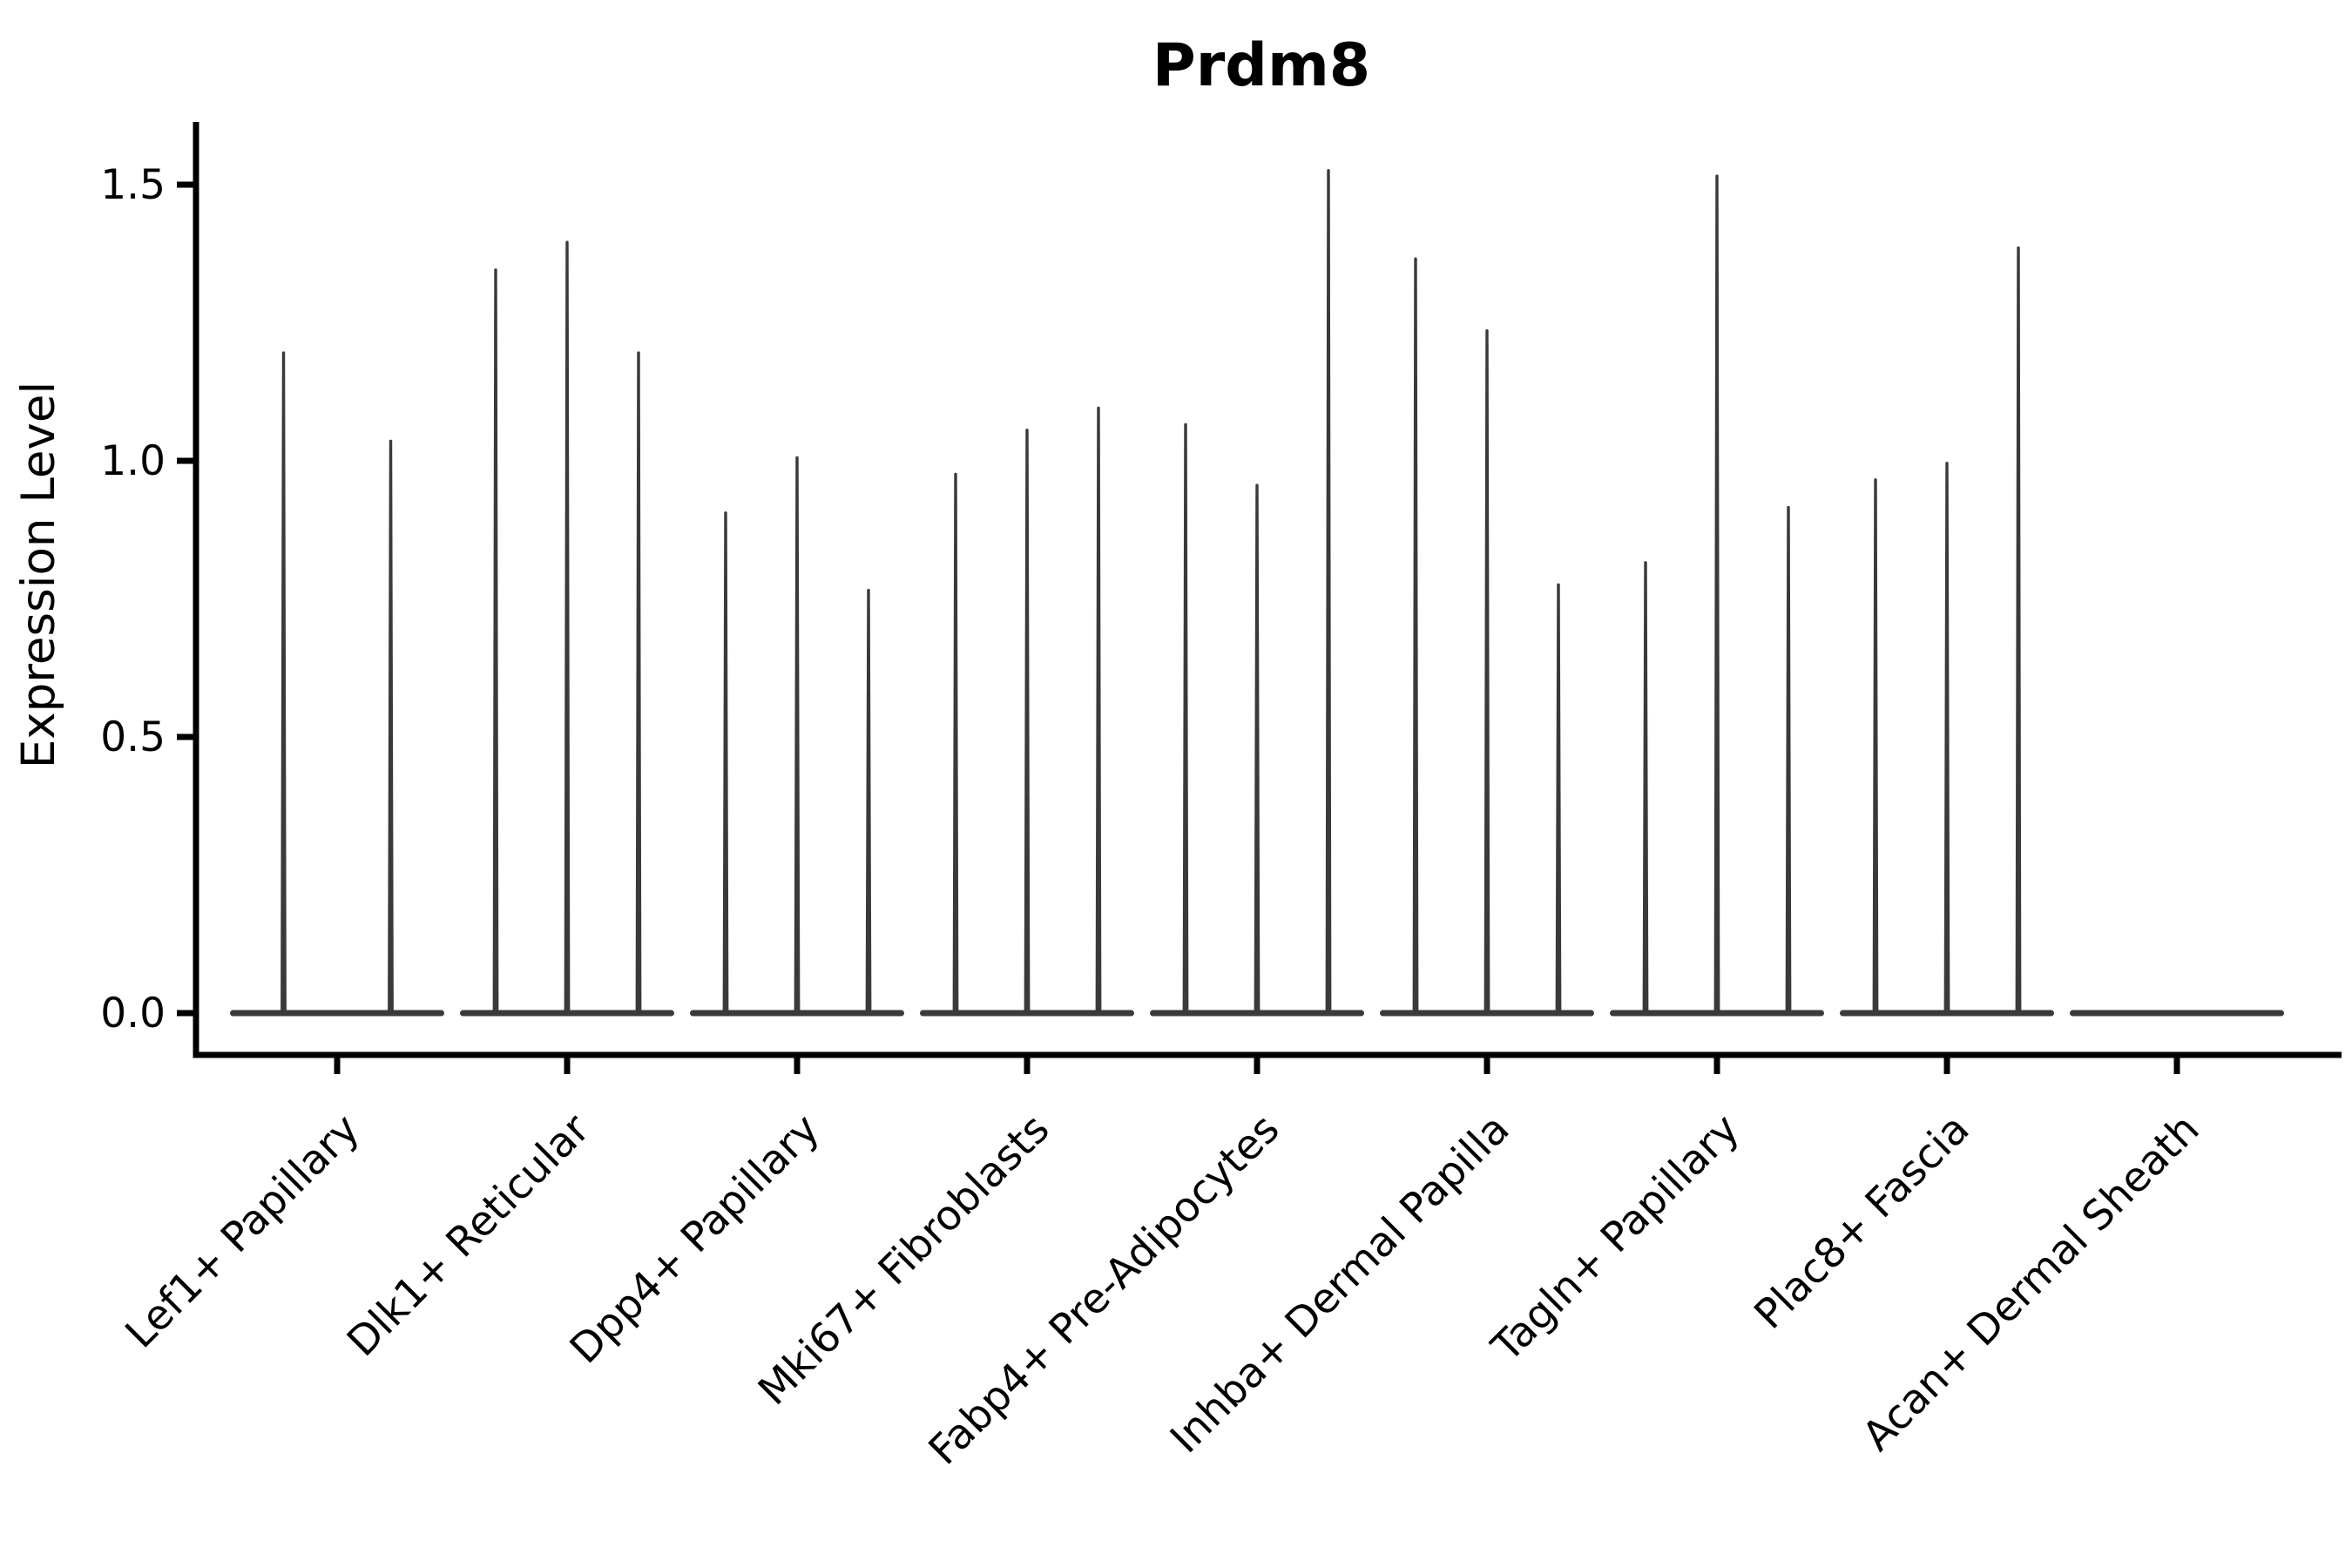 The width and height of the screenshot is (2352, 1568). What do you see at coordinates (1616, 1238) in the screenshot?
I see `x-tick-label: Tagln+ Papillary` at bounding box center [1616, 1238].